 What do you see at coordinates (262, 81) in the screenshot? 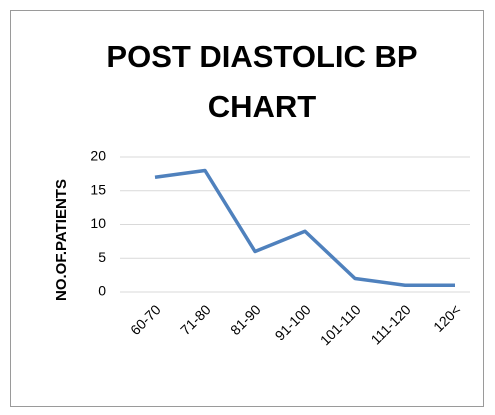
I see `chart-title: POST DIASTOLIC BP CHART` at bounding box center [262, 81].